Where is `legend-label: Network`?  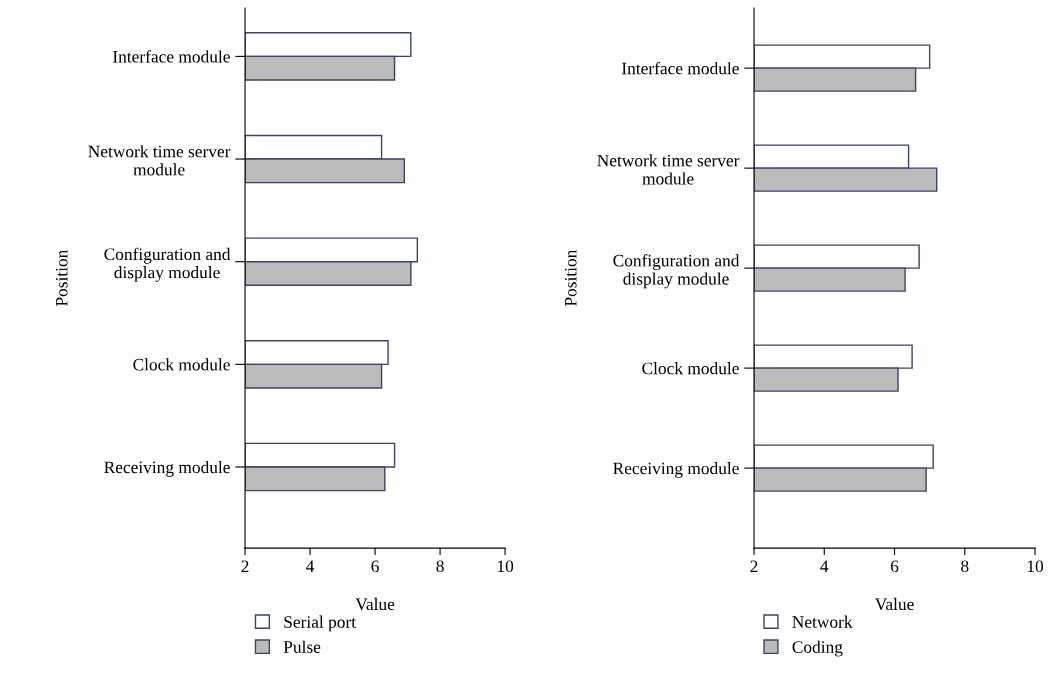 legend-label: Network is located at coordinates (822, 621).